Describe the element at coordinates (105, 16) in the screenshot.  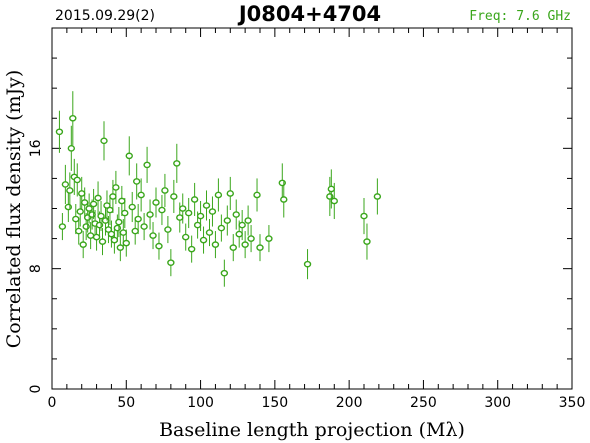
I see `date-label: 2015.09.29(2)` at that location.